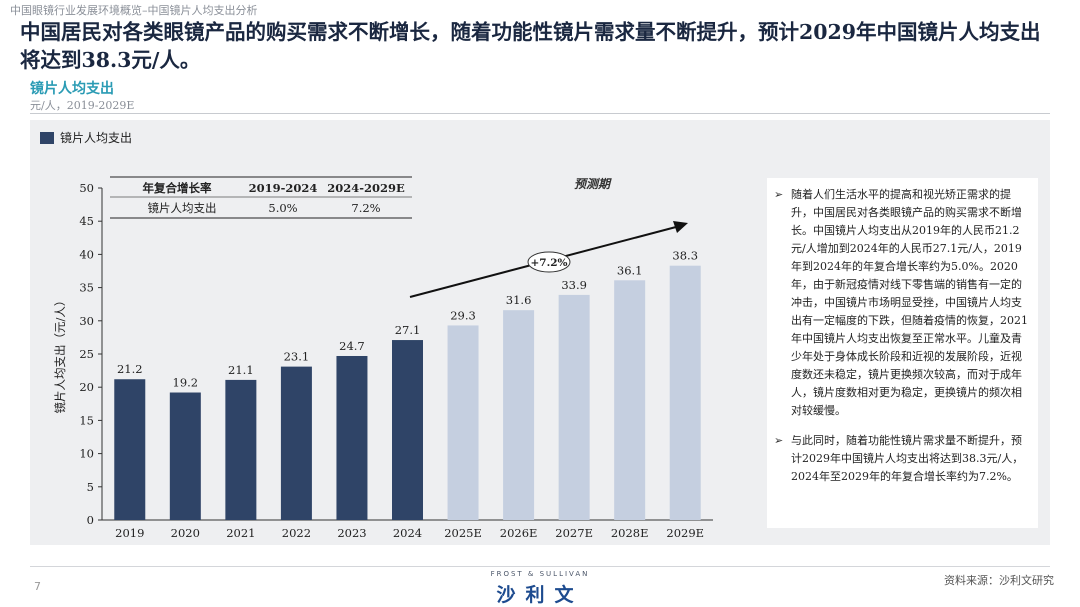 The image size is (1080, 607). Describe the element at coordinates (60, 354) in the screenshot. I see `y-axis-label: 镜片人均支出（元/人）` at that location.